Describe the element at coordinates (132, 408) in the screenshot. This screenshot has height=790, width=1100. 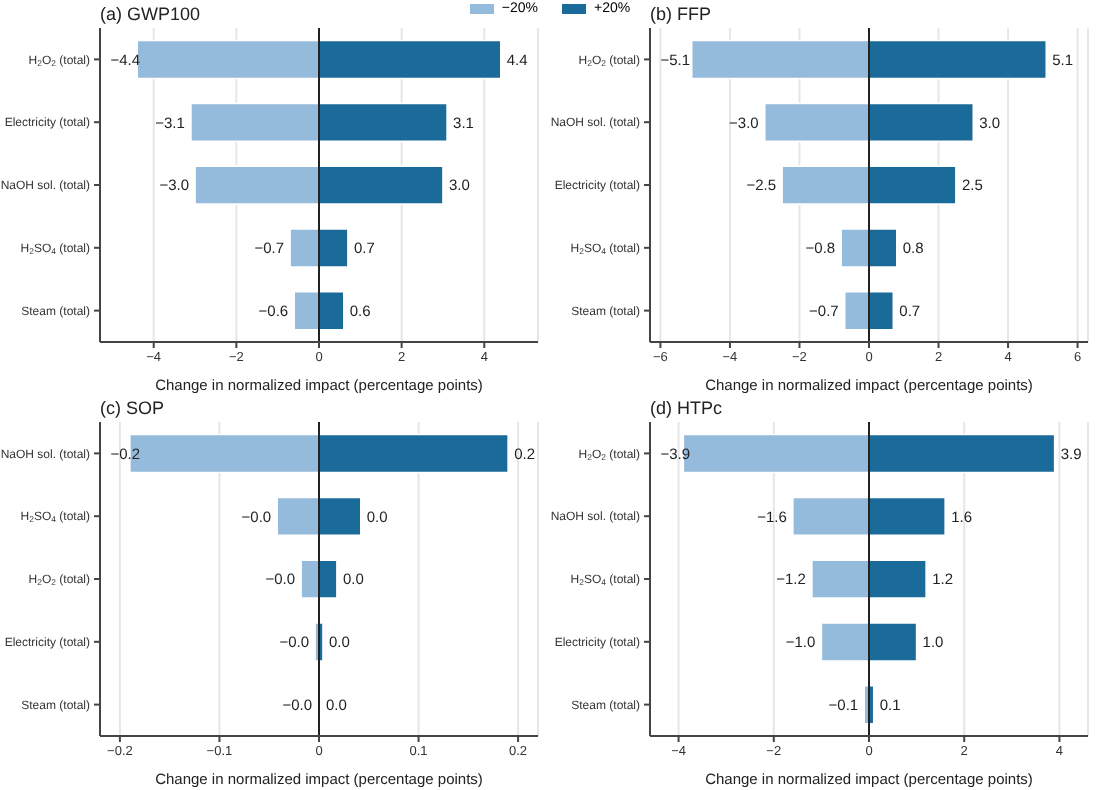
I see `chart-title: (c) SOP` at that location.